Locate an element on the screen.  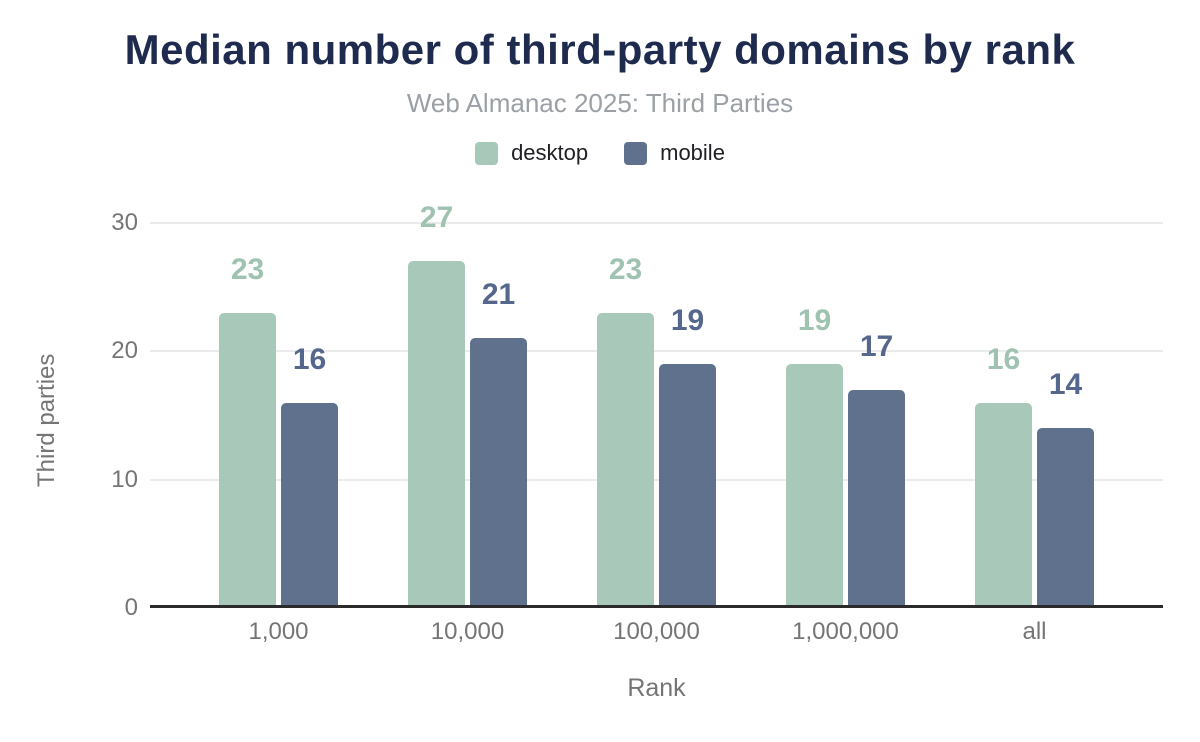
bar-value-label: 21 is located at coordinates (498, 295).